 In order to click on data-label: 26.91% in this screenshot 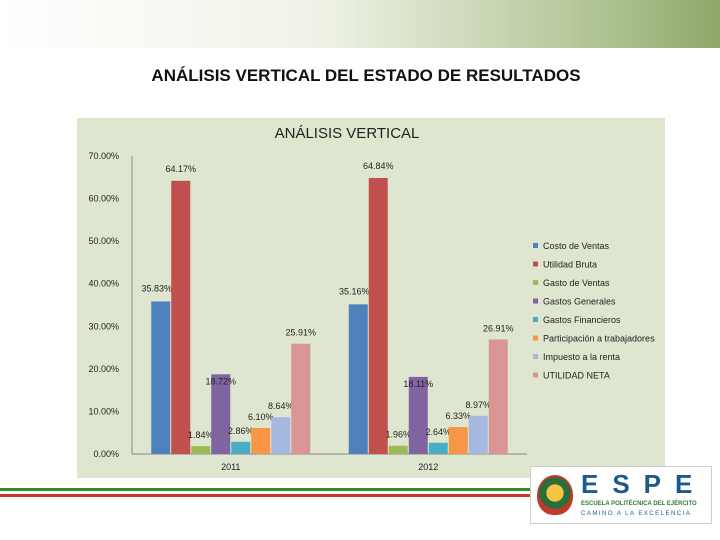, I will do `click(498, 328)`.